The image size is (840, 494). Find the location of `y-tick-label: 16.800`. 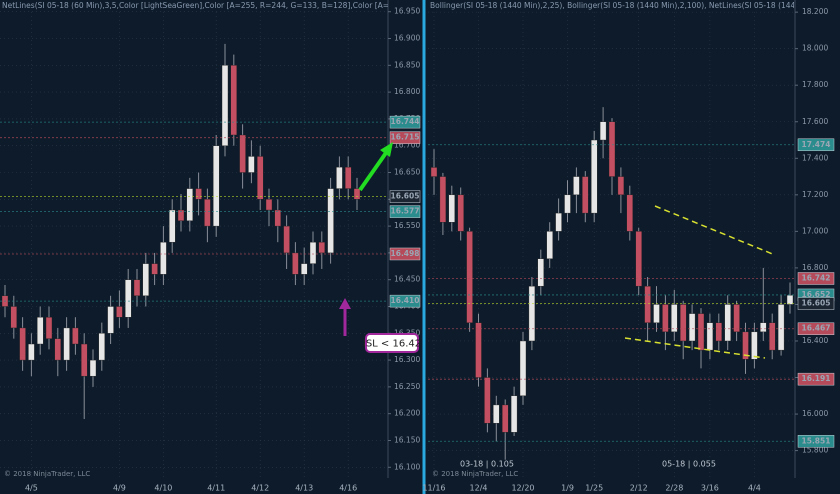

y-tick-label: 16.800 is located at coordinates (407, 91).